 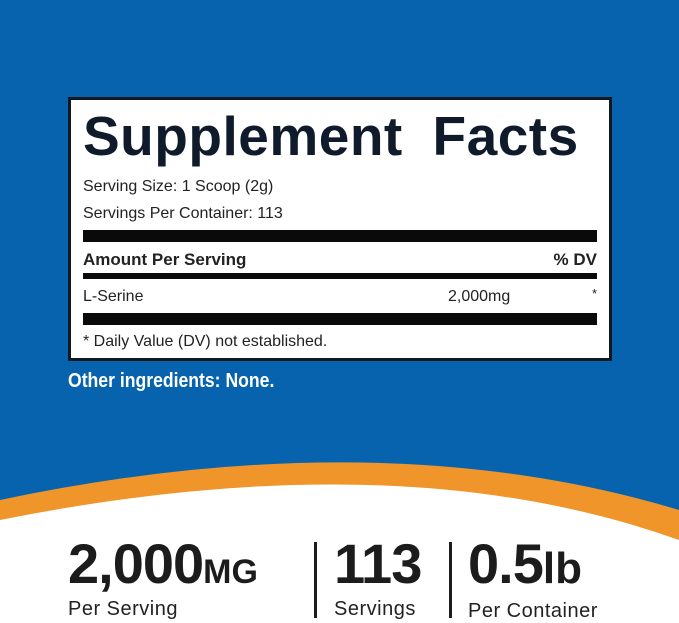 I want to click on ingredient-dv: *, so click(x=594, y=293).